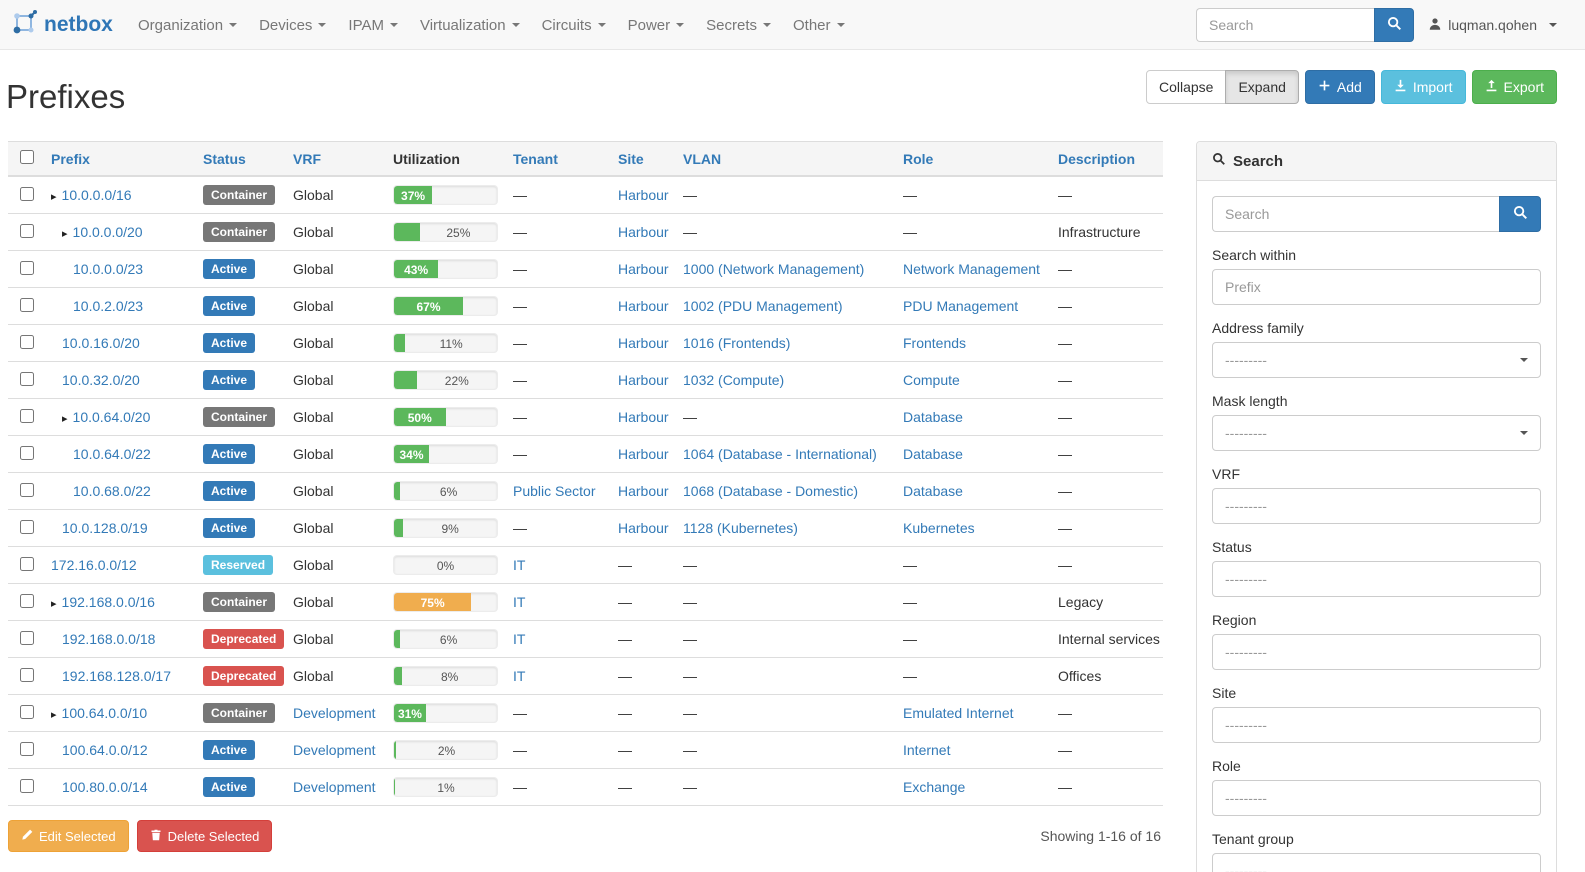 The height and width of the screenshot is (872, 1585). Describe the element at coordinates (1376, 862) in the screenshot. I see `filter-tenant-group-select: ---------` at that location.